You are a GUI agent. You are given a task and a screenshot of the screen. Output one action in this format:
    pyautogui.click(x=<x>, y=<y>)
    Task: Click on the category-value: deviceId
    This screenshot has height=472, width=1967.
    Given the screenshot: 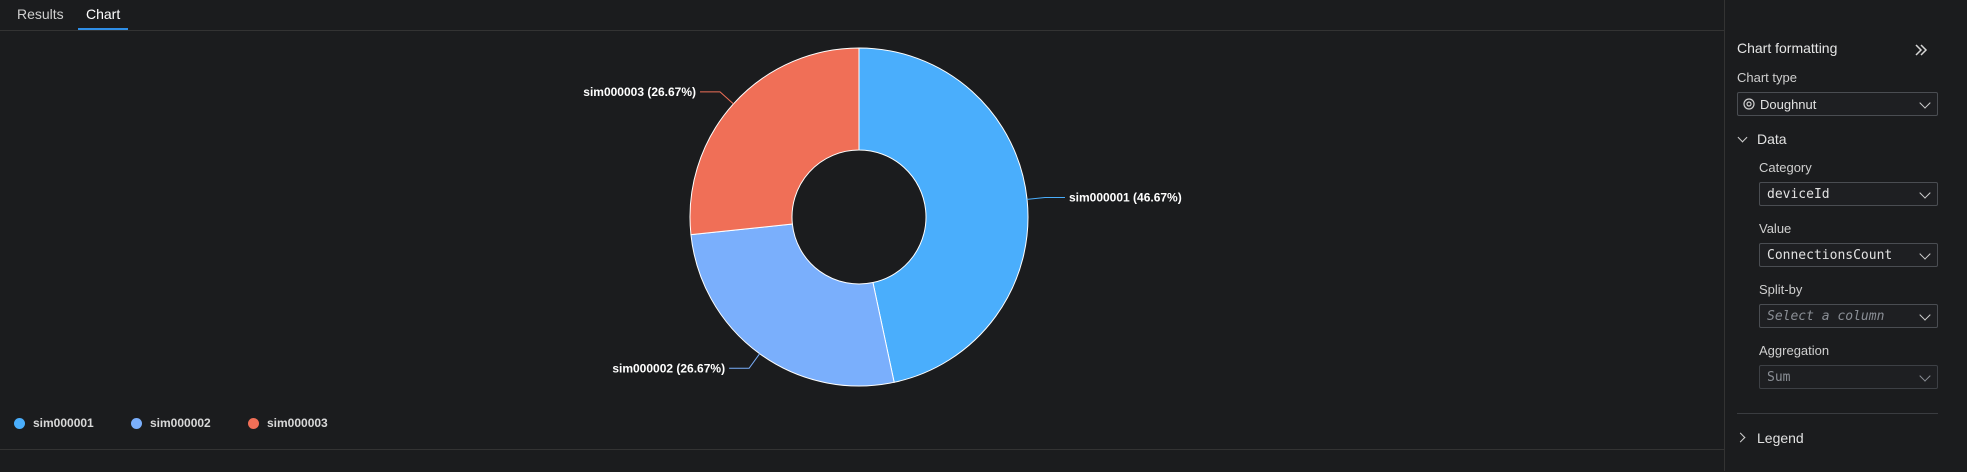 What is the action you would take?
    pyautogui.click(x=1798, y=194)
    